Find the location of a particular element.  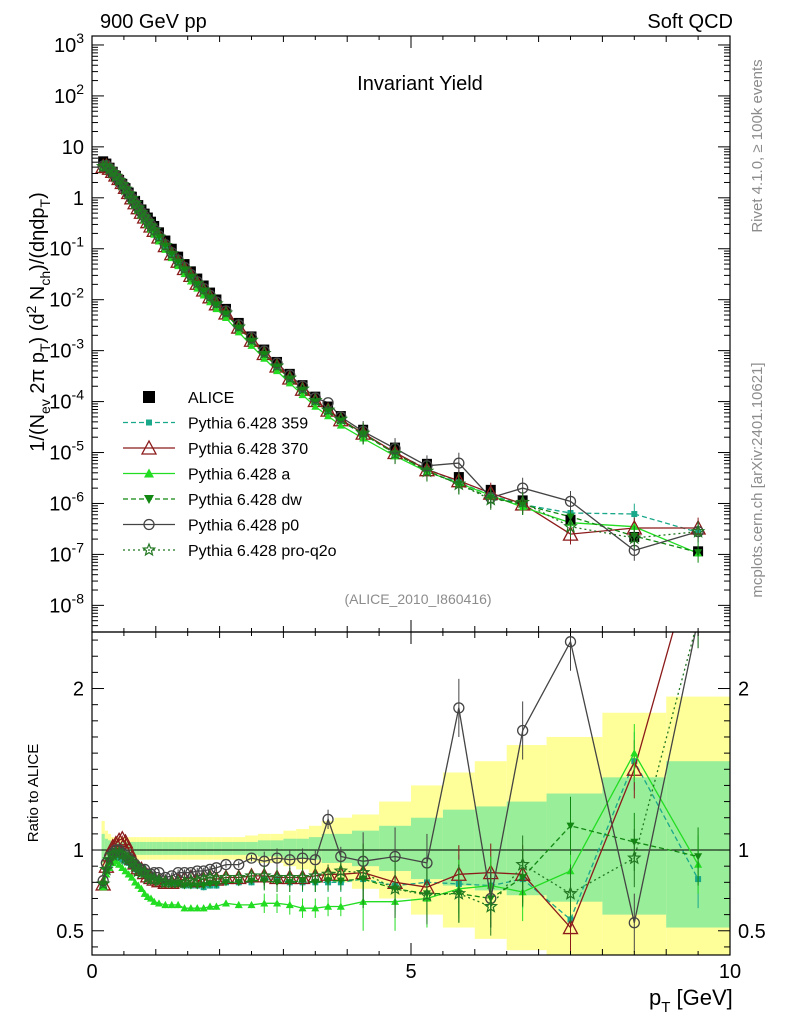

ratio-y-axis-label: Ratio to ALICE is located at coordinates (33, 793).